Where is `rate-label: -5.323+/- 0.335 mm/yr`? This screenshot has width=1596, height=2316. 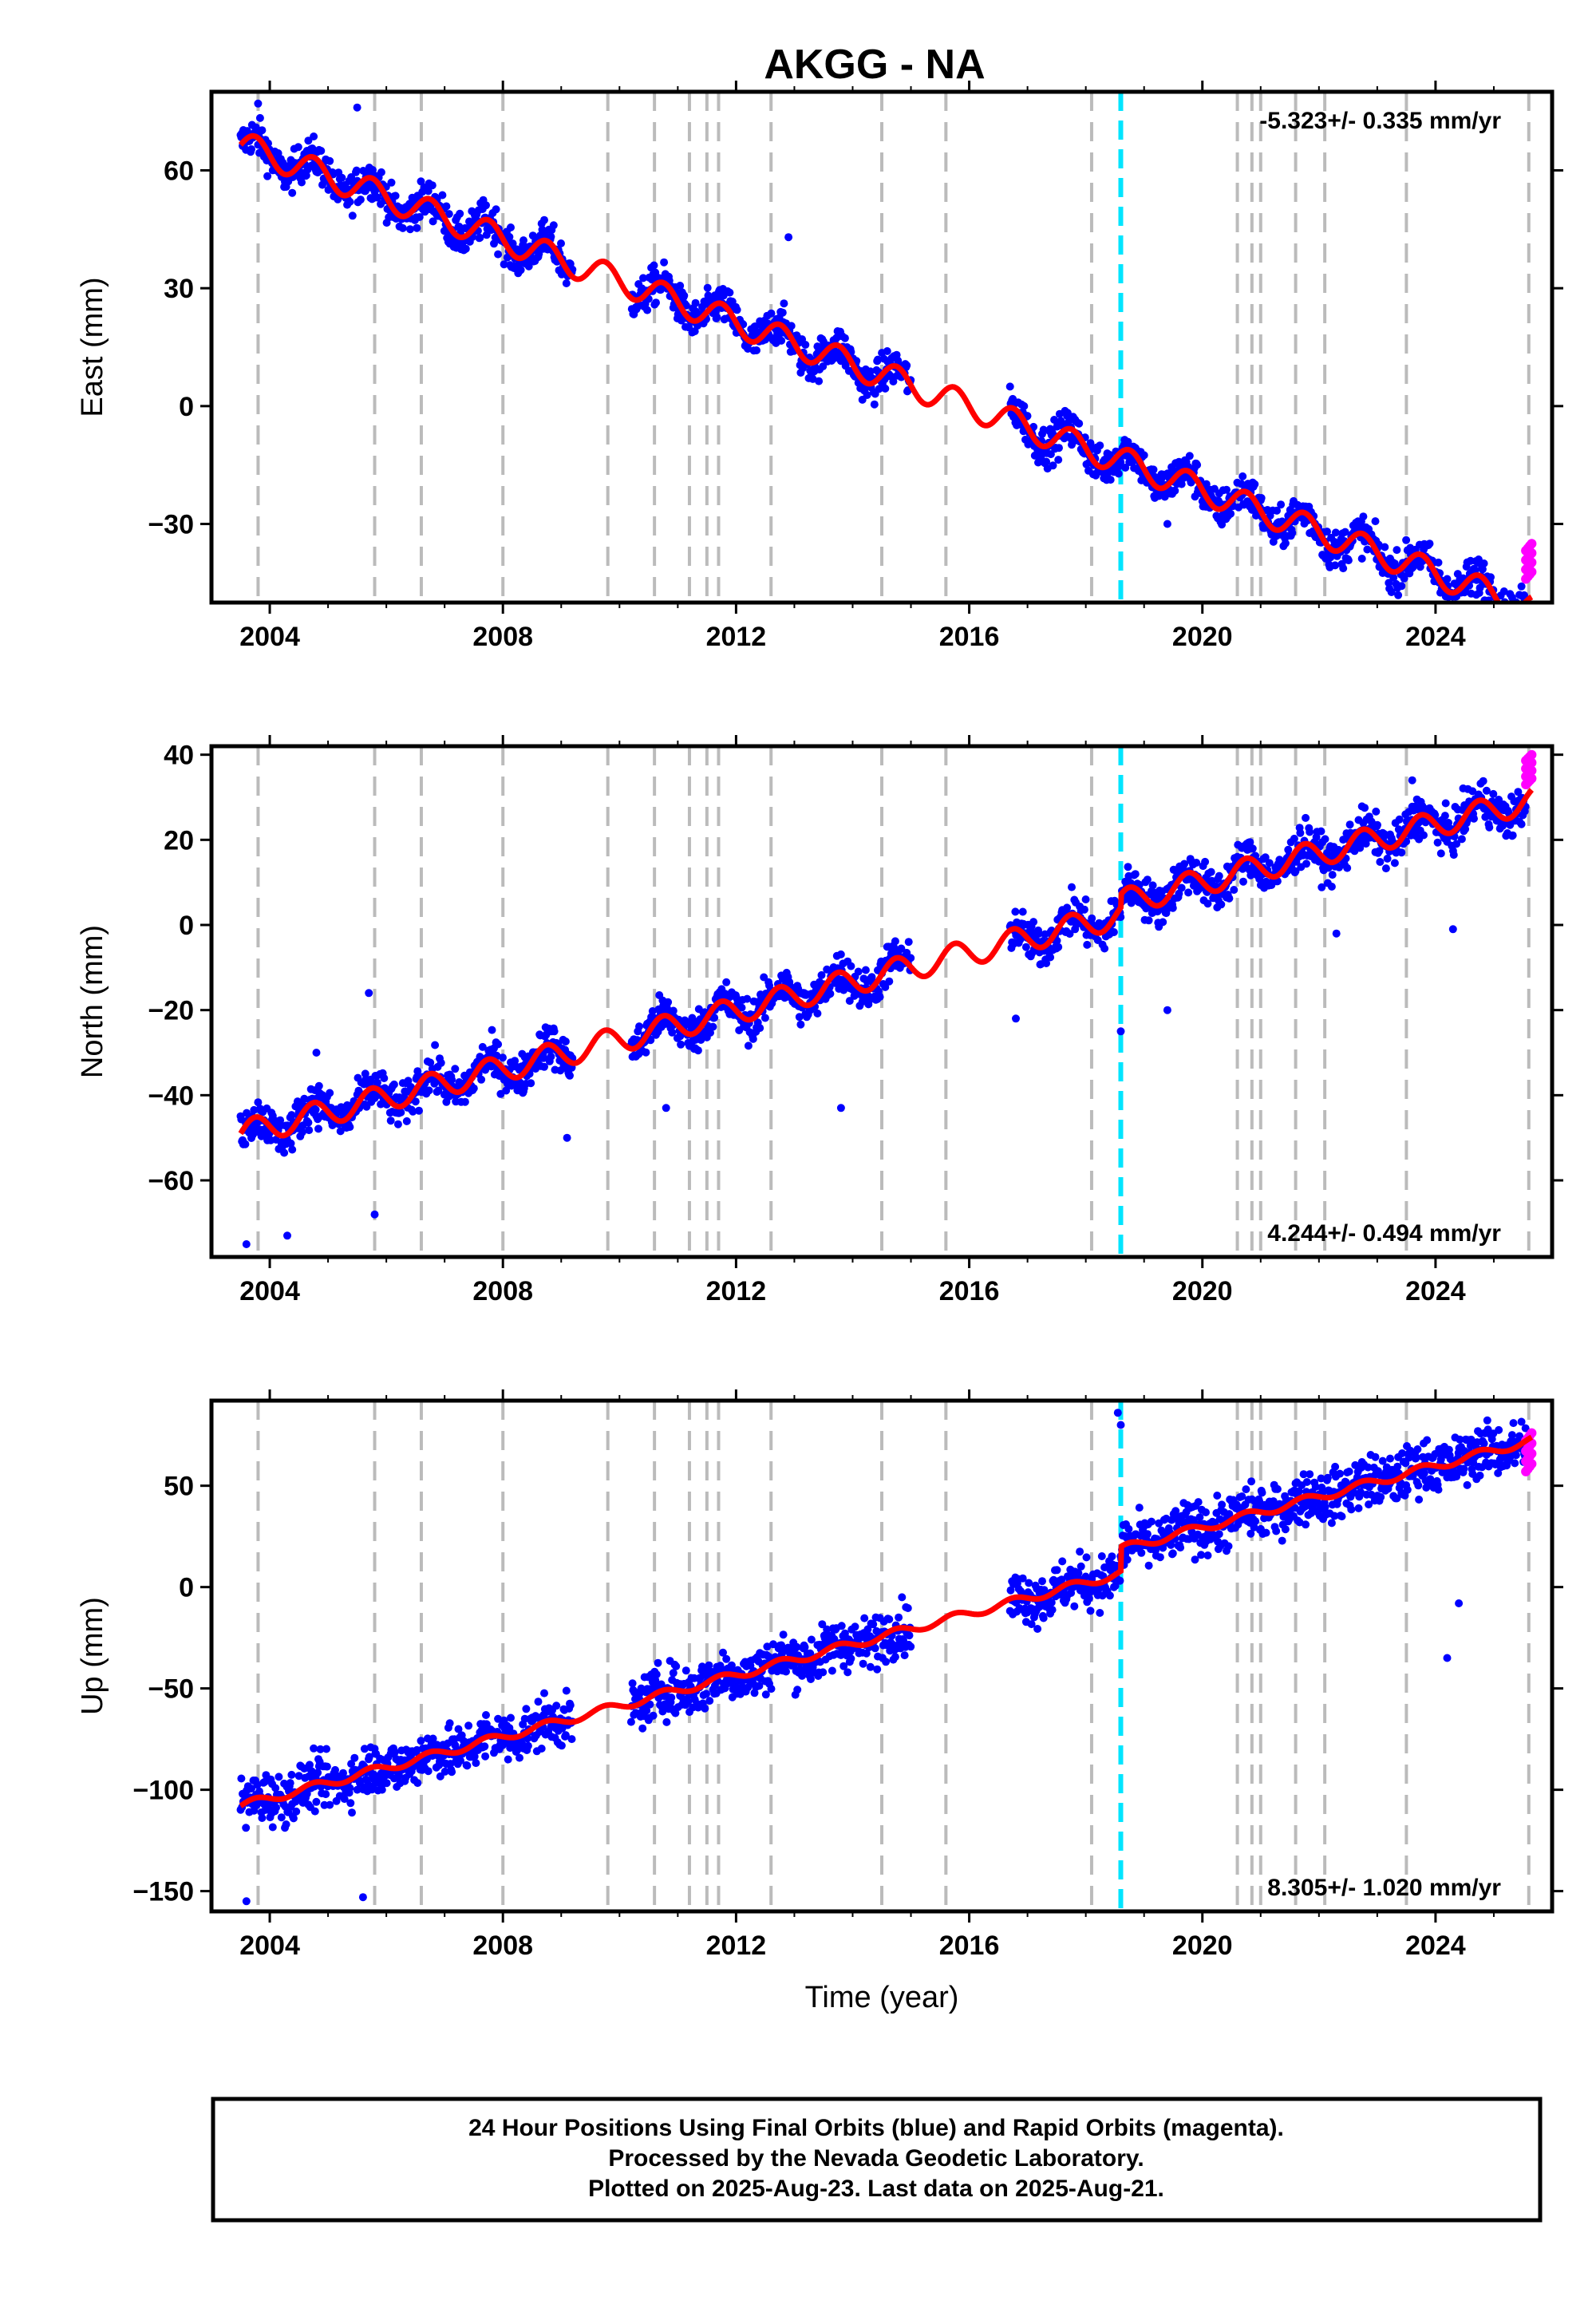 rate-label: -5.323+/- 0.335 mm/yr is located at coordinates (1380, 121).